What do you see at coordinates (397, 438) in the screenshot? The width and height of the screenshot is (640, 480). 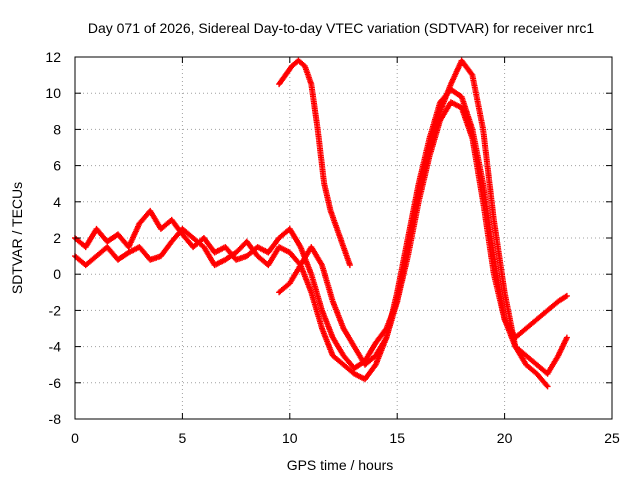 I see `x-tick-label: 15` at bounding box center [397, 438].